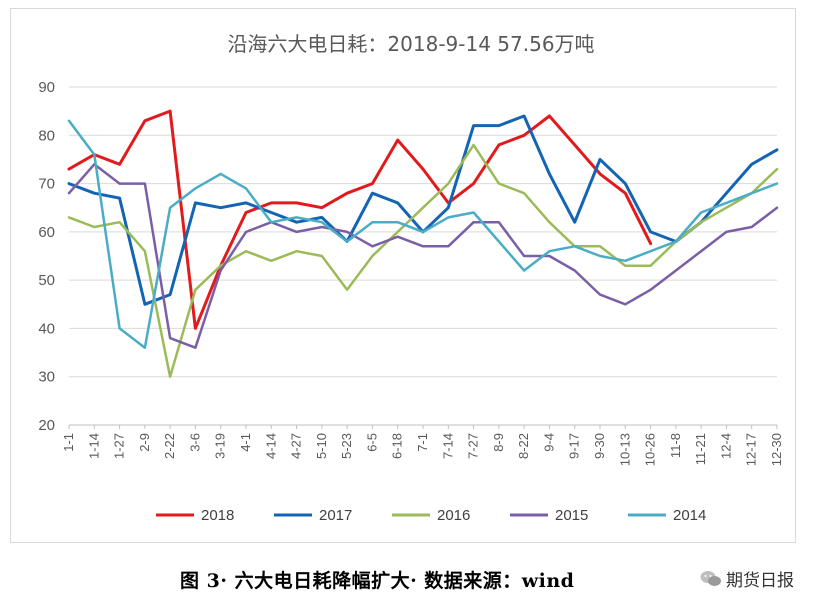 This screenshot has height=614, width=835. Describe the element at coordinates (46, 425) in the screenshot. I see `y-tick-label: 20` at that location.